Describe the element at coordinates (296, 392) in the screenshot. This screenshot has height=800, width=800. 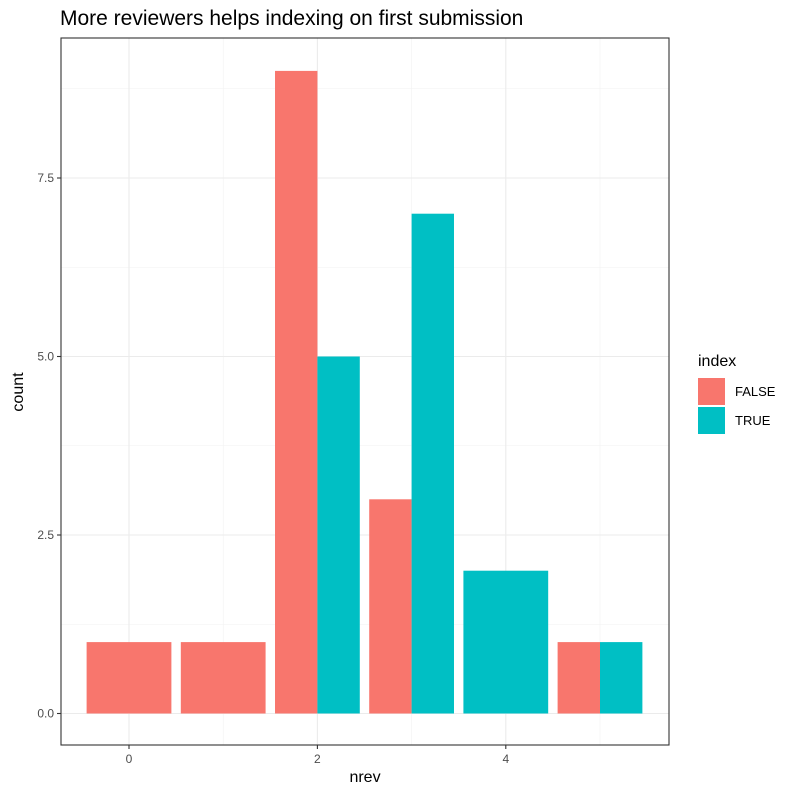
I see `bar-false-x2` at that location.